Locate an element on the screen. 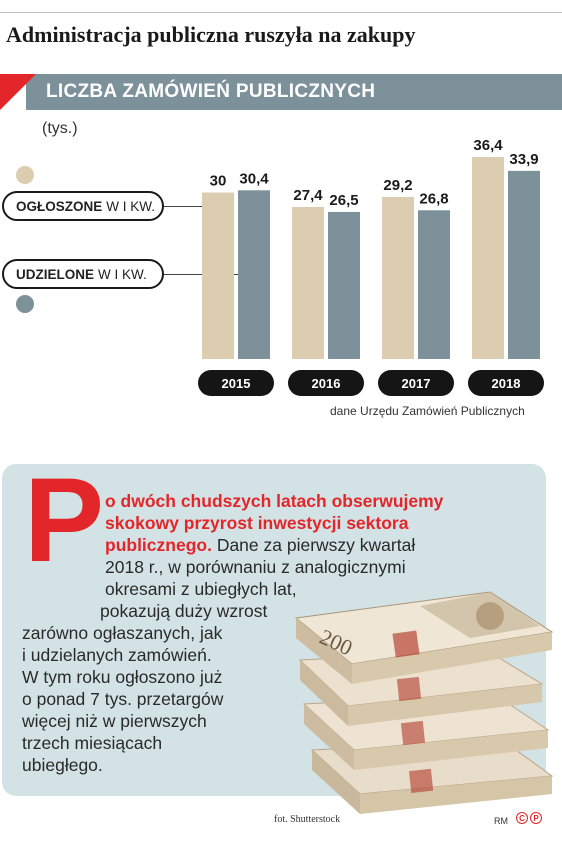 The width and height of the screenshot is (562, 846). legend-dot-announced is located at coordinates (25, 175).